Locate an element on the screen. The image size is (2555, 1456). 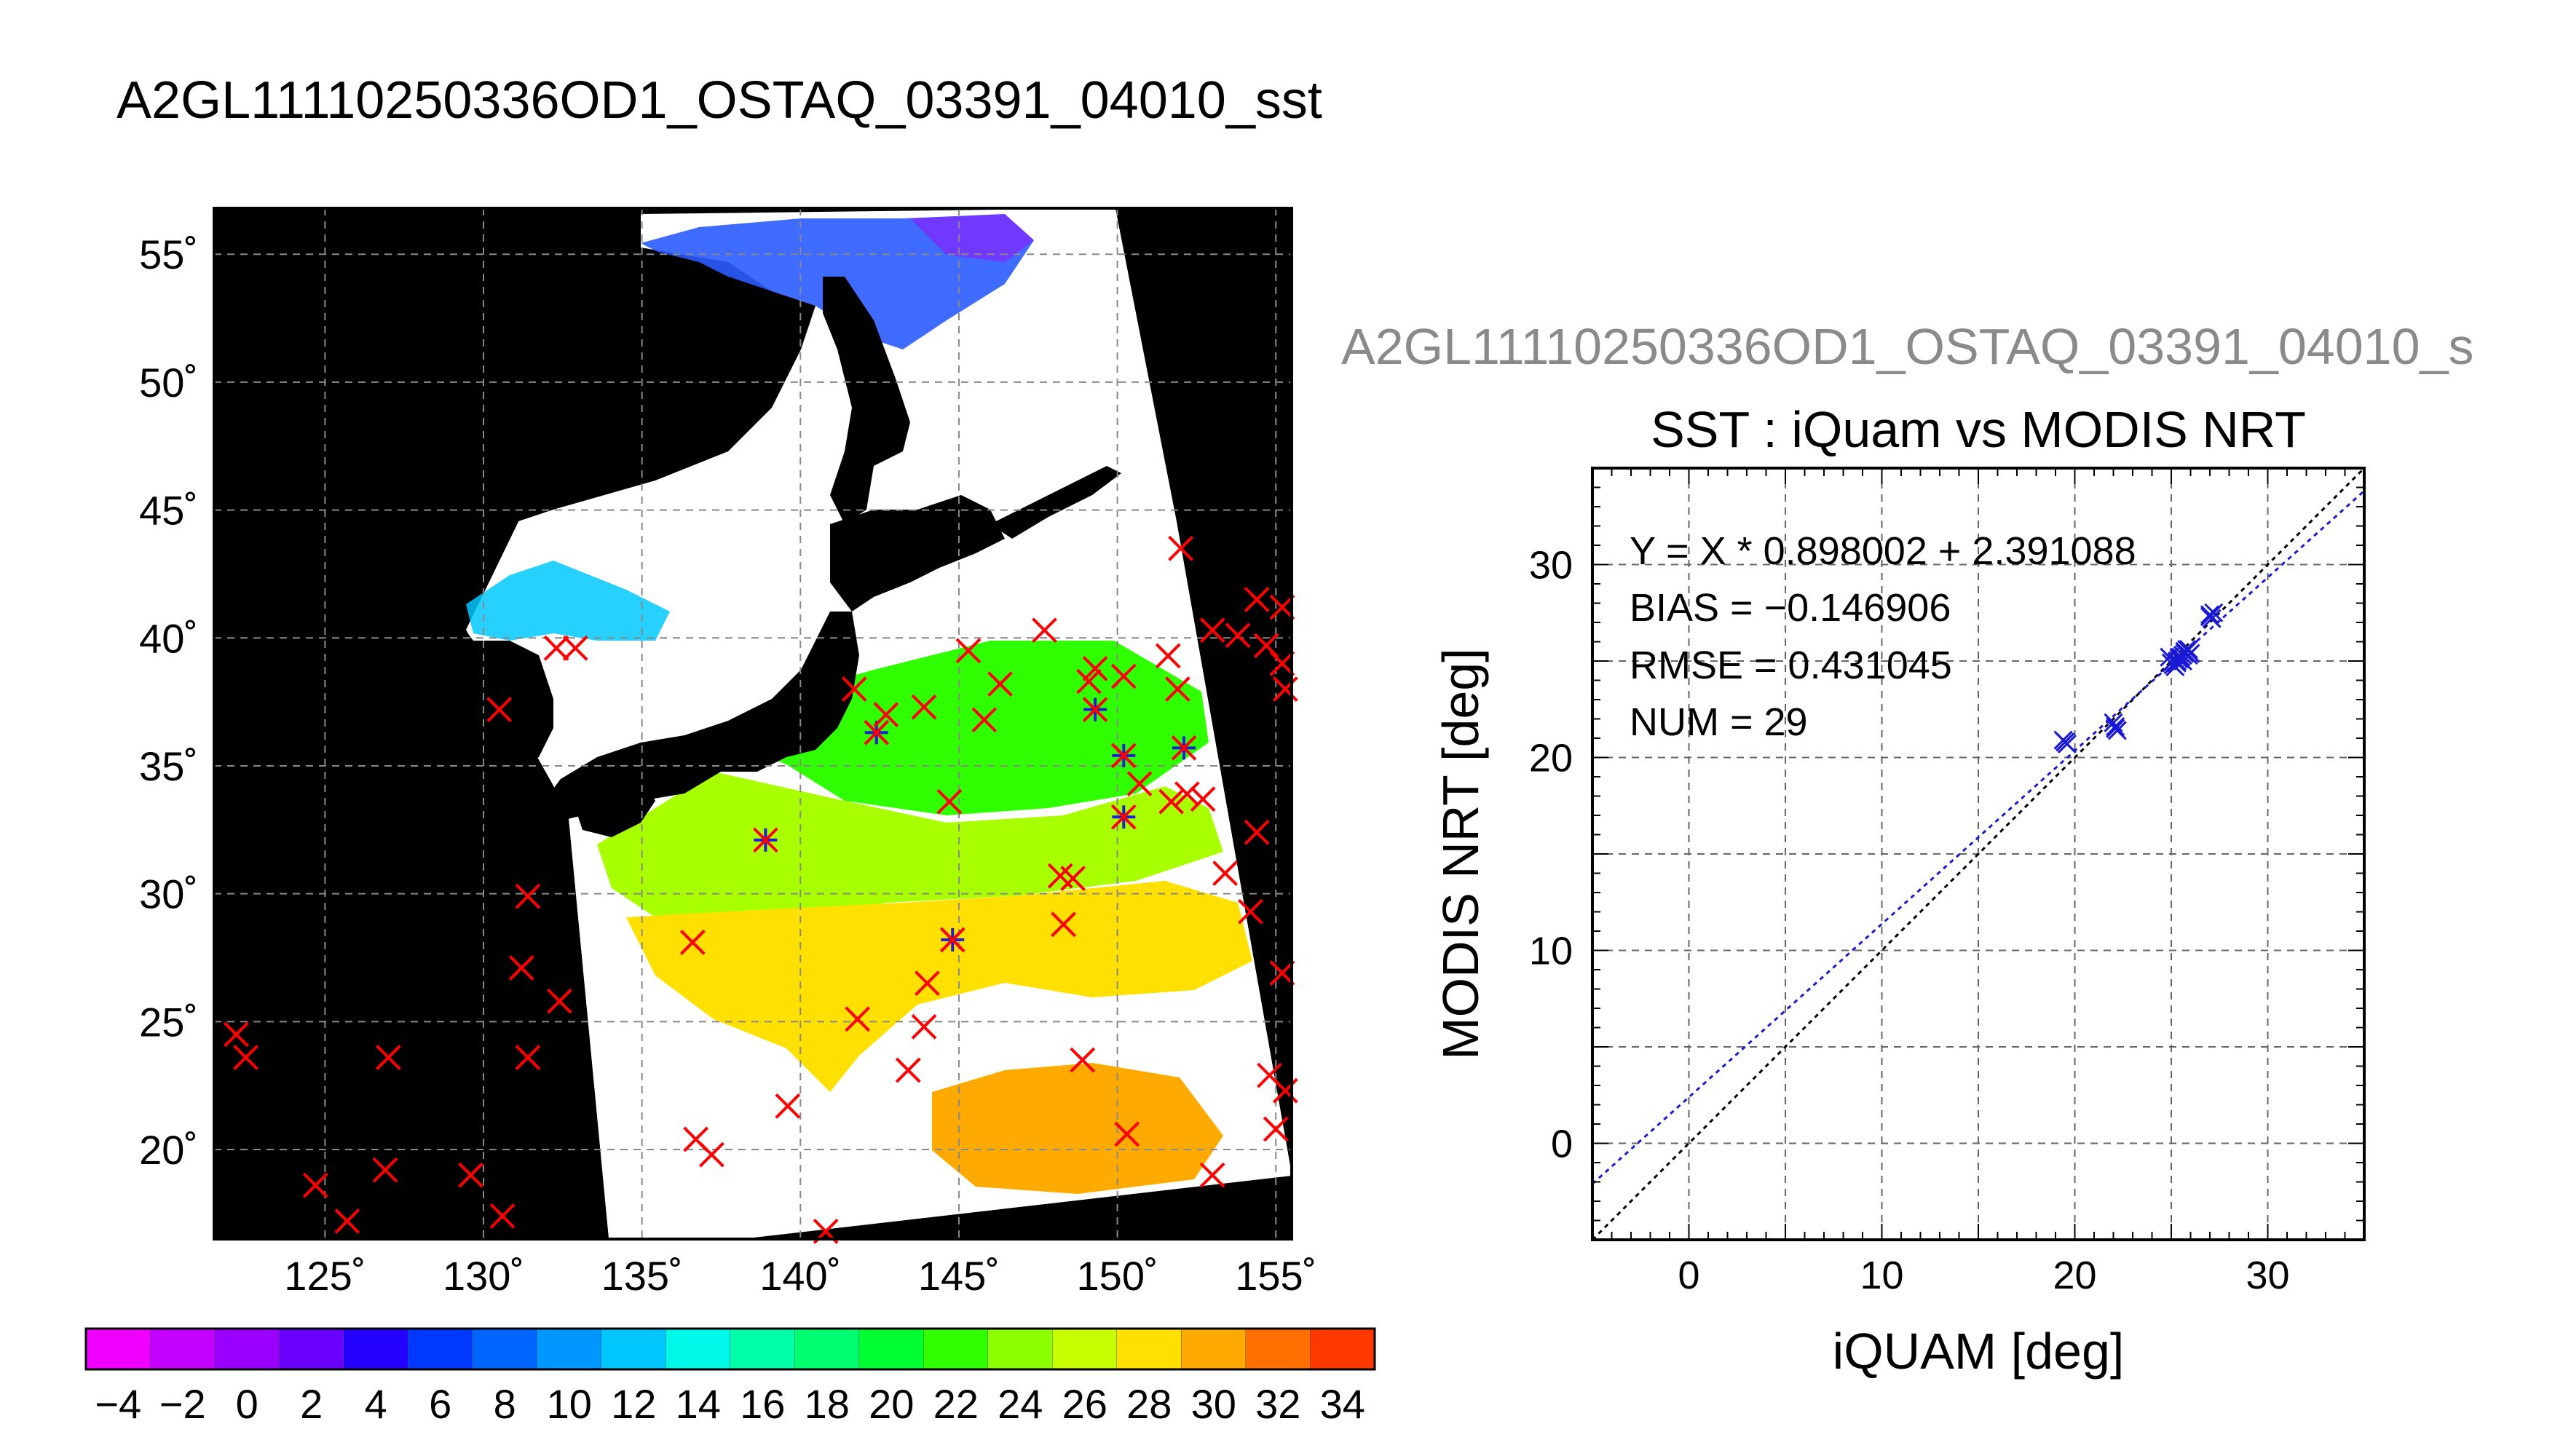
colorbar-tick-label: 28 is located at coordinates (1149, 1404).